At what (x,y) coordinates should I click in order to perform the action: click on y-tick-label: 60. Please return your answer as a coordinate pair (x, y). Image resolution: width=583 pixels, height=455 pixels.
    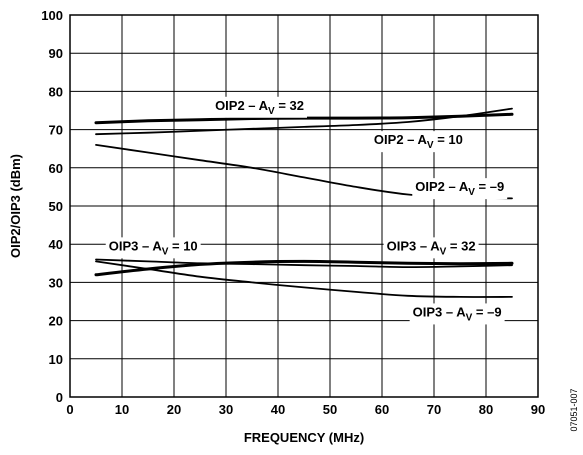
    Looking at the image, I should click on (56, 168).